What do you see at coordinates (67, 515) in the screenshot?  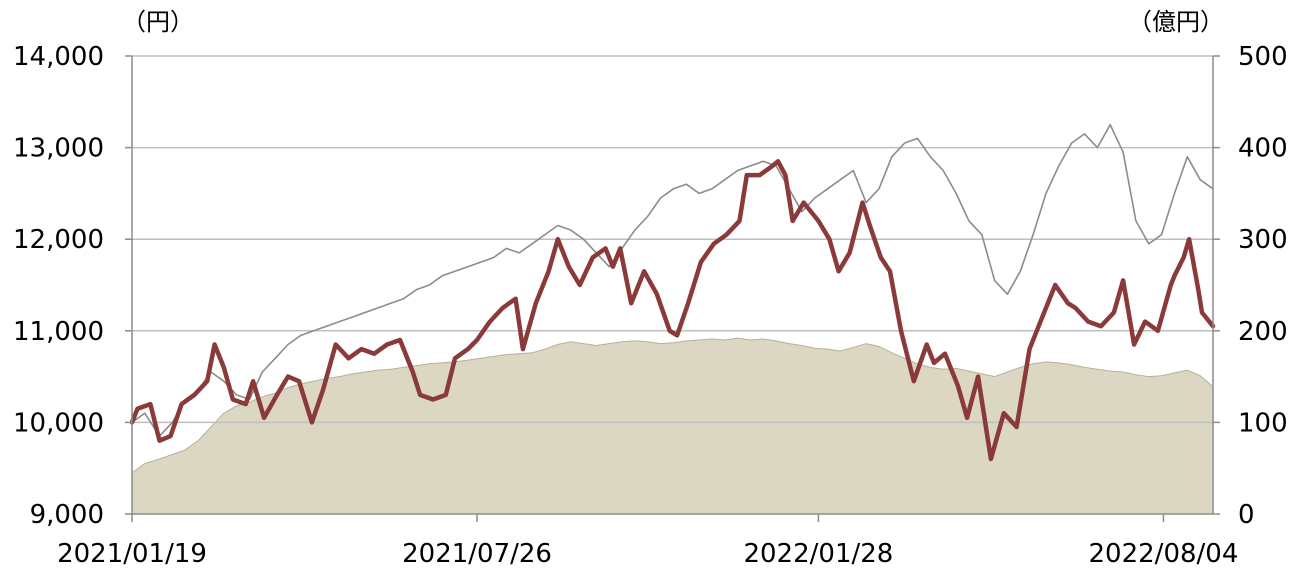 I see `y-tick-label-left: 9,000` at bounding box center [67, 515].